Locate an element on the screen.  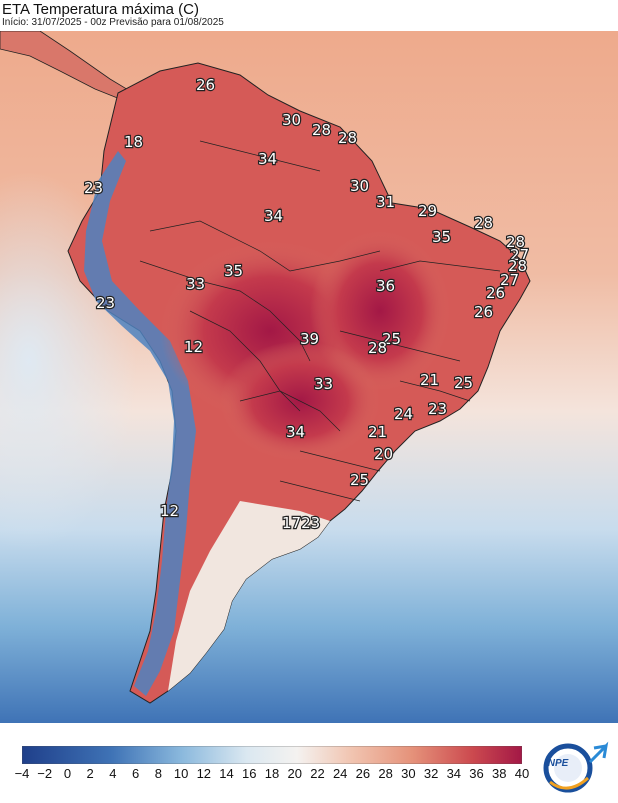
temp-label: 29 is located at coordinates (427, 211).